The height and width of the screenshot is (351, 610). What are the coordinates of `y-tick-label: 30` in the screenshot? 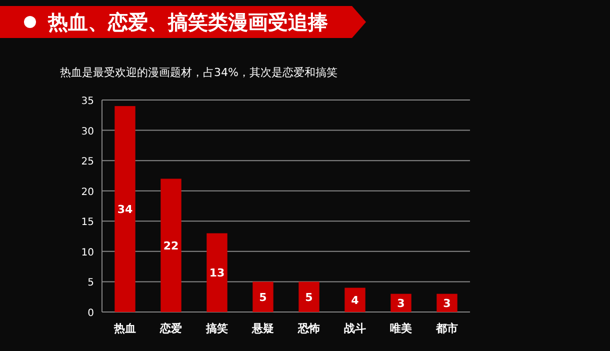 It's located at (87, 132).